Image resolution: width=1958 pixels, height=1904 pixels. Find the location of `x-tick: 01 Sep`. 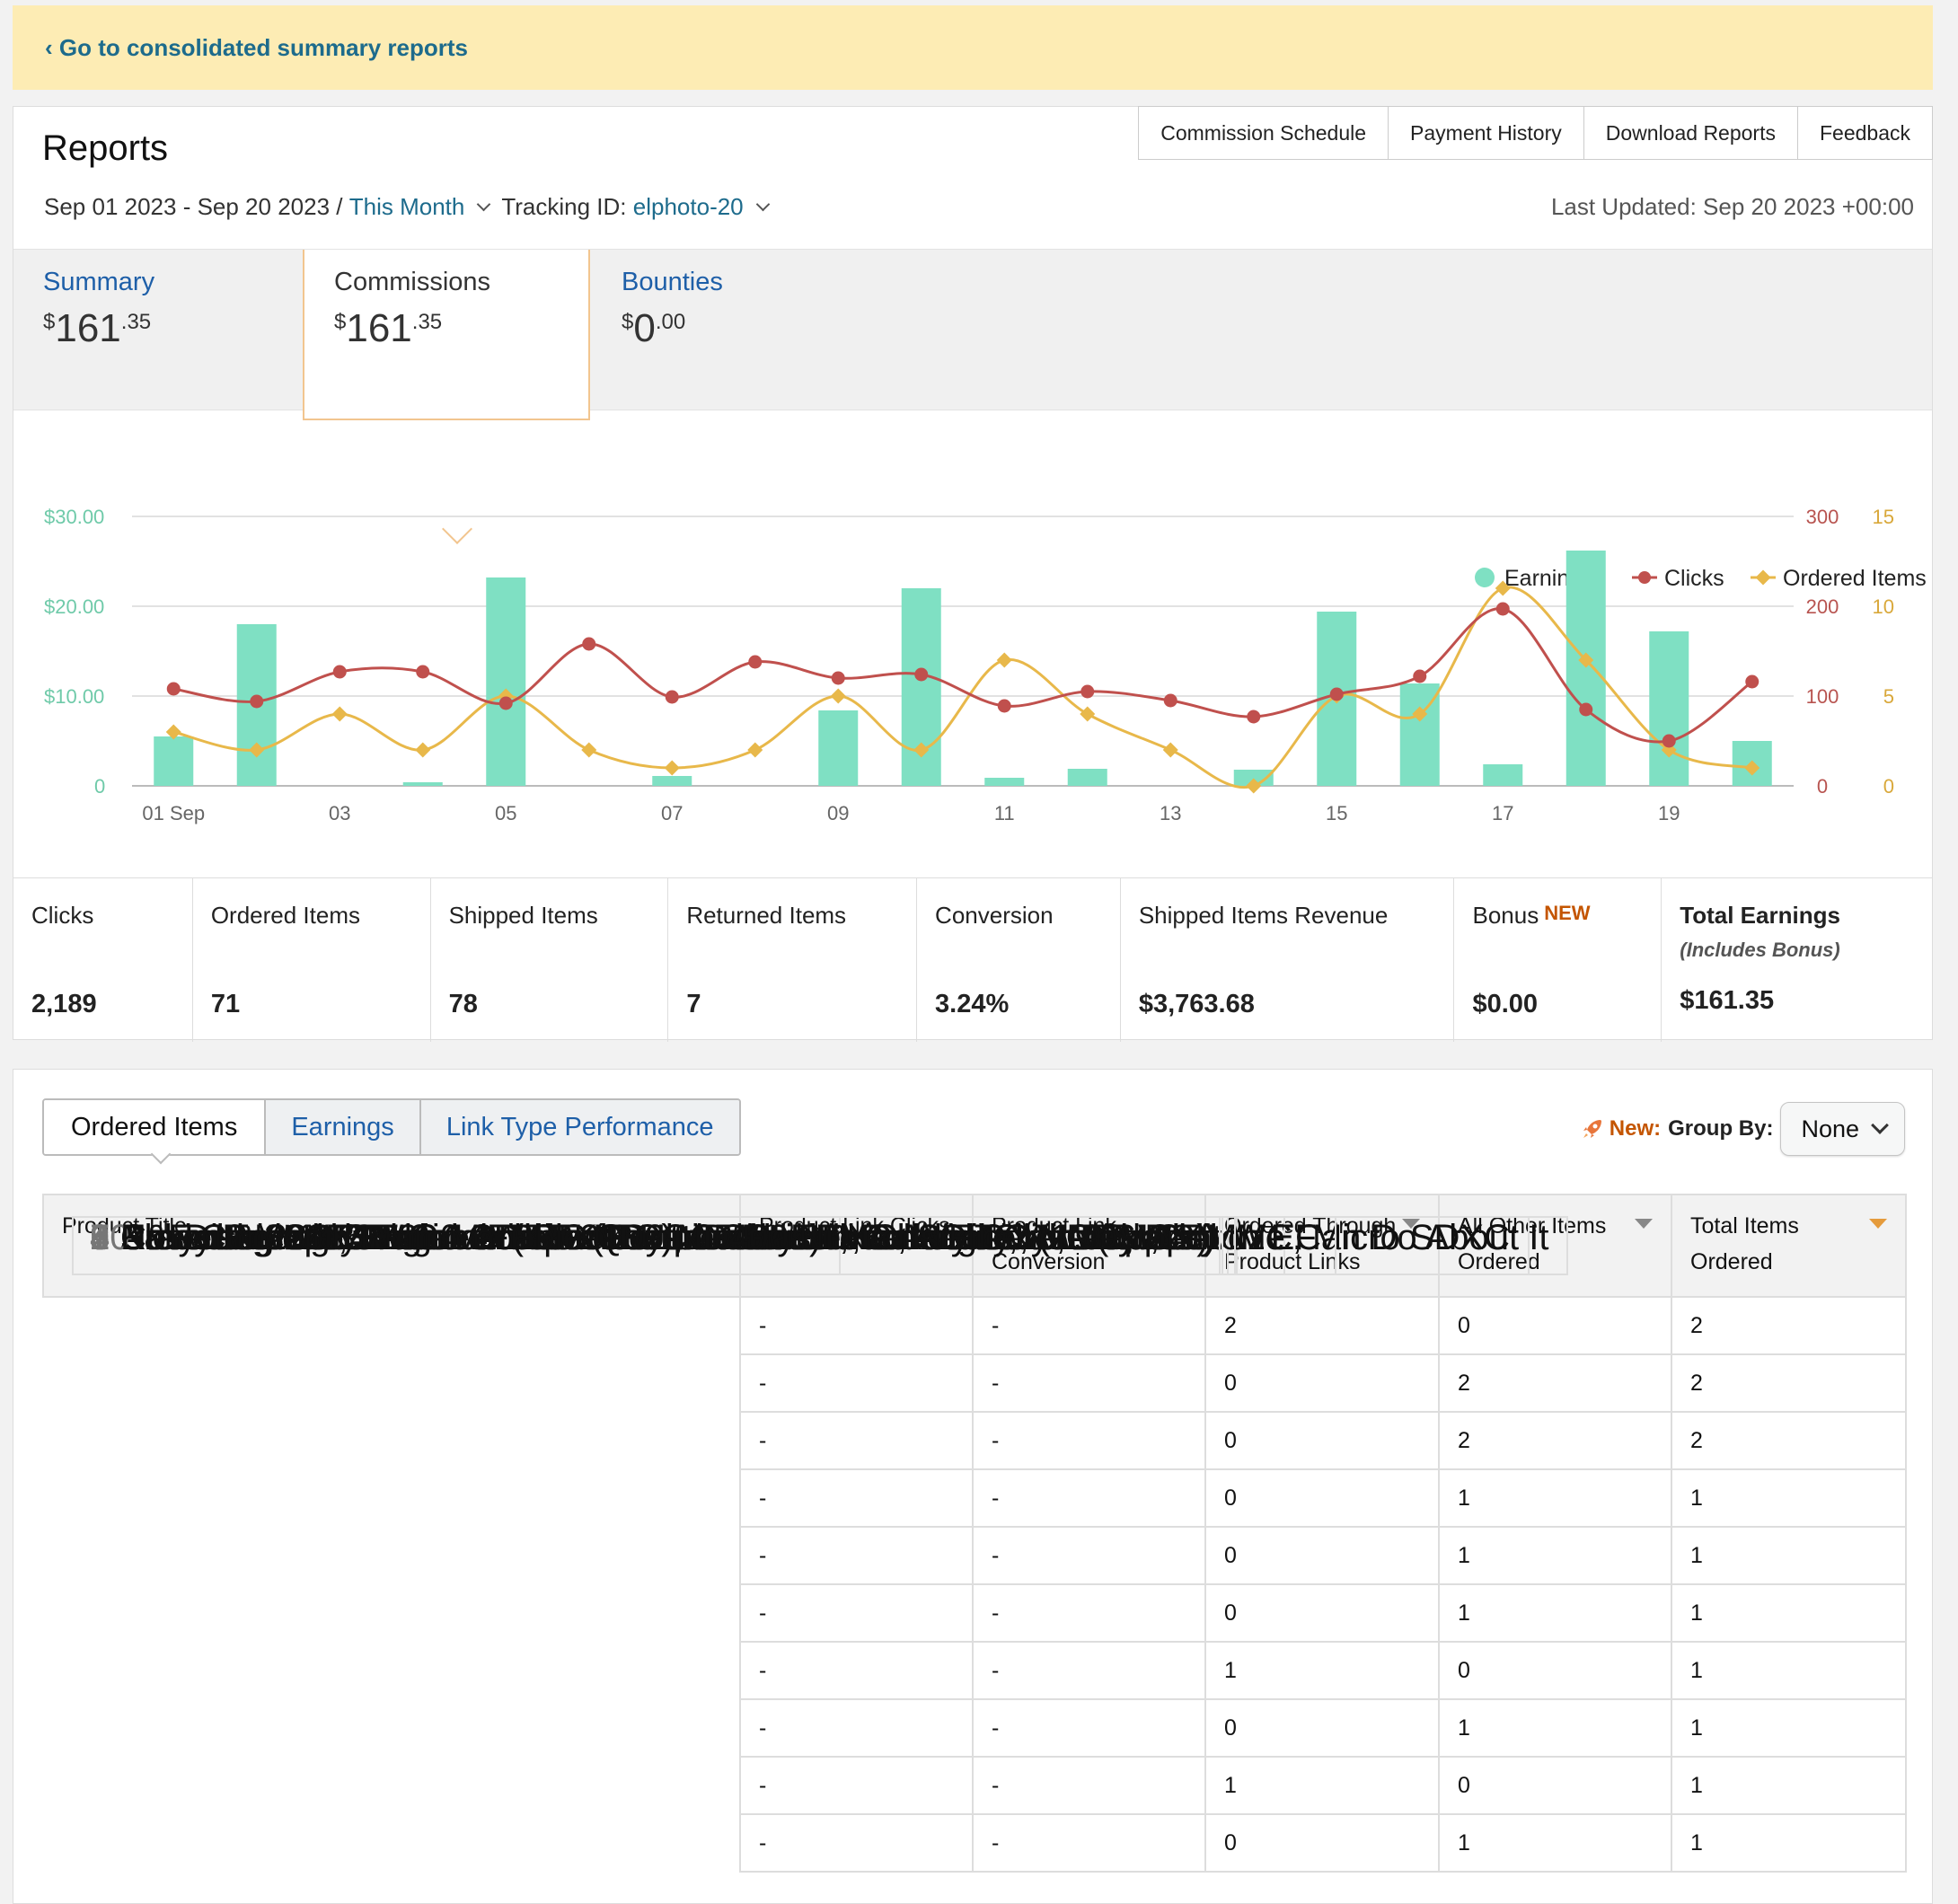

x-tick: 01 Sep is located at coordinates (173, 813).